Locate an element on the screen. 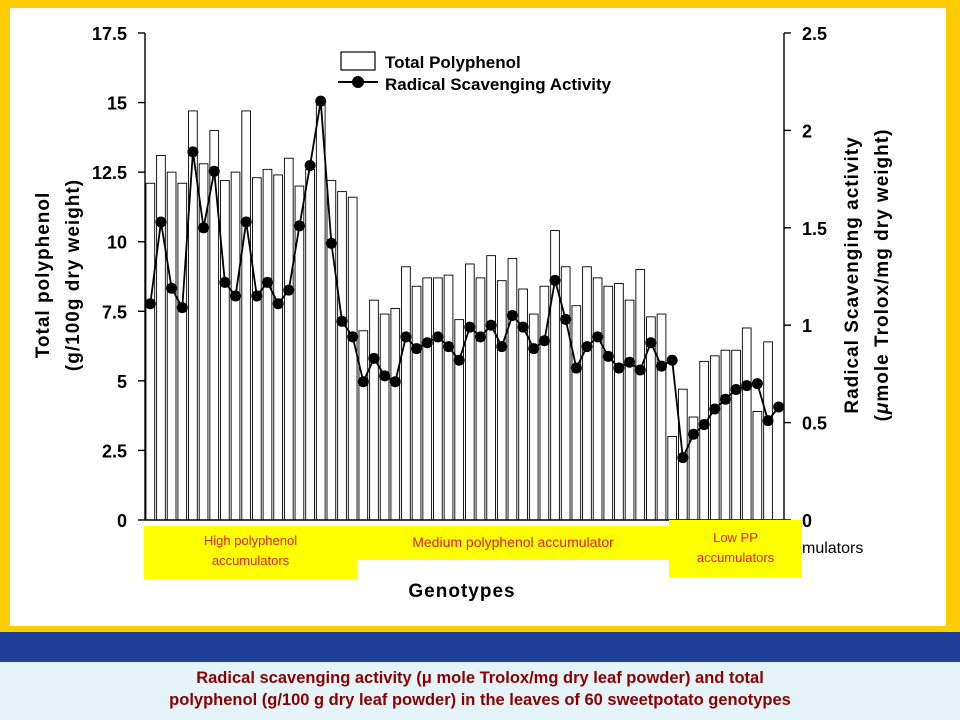  y-left-tick-label-6: 15 is located at coordinates (117, 104).